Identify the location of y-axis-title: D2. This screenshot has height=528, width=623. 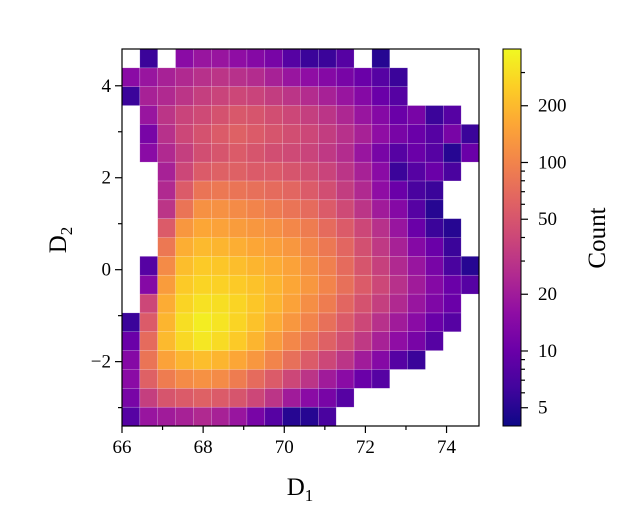
(60, 240).